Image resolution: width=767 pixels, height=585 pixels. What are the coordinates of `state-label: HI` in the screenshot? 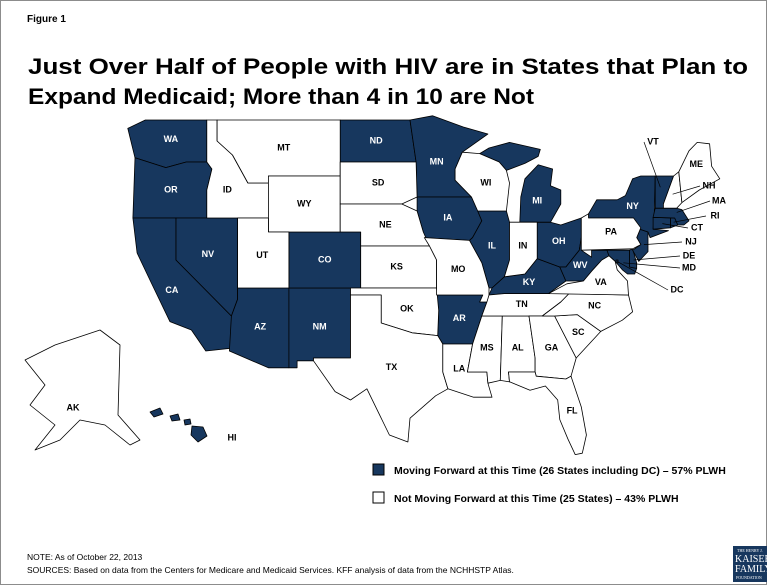 It's located at (232, 437).